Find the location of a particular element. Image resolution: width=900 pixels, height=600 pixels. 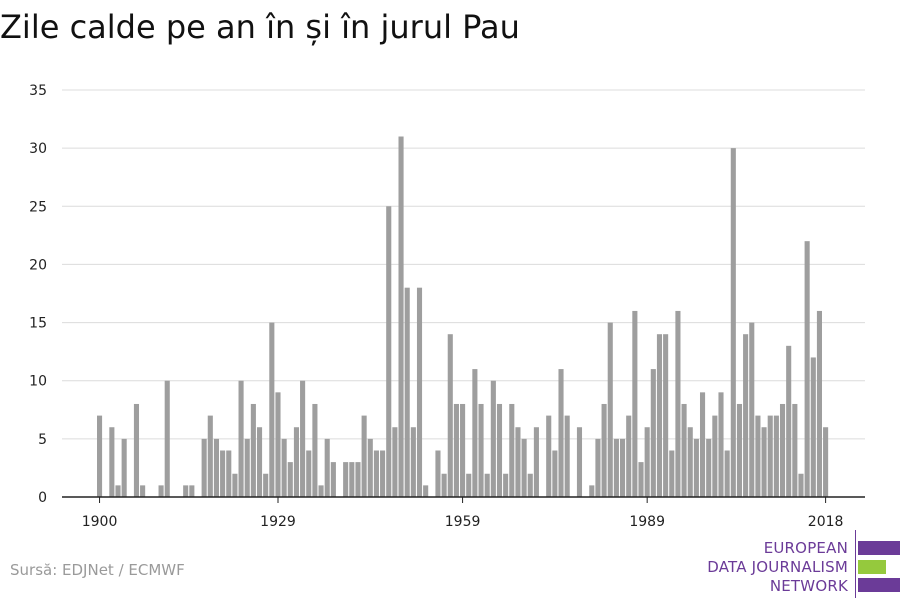

edjnet-logo: EUROPEAN DATA JOURNALISM NETWORK is located at coordinates (800, 564).